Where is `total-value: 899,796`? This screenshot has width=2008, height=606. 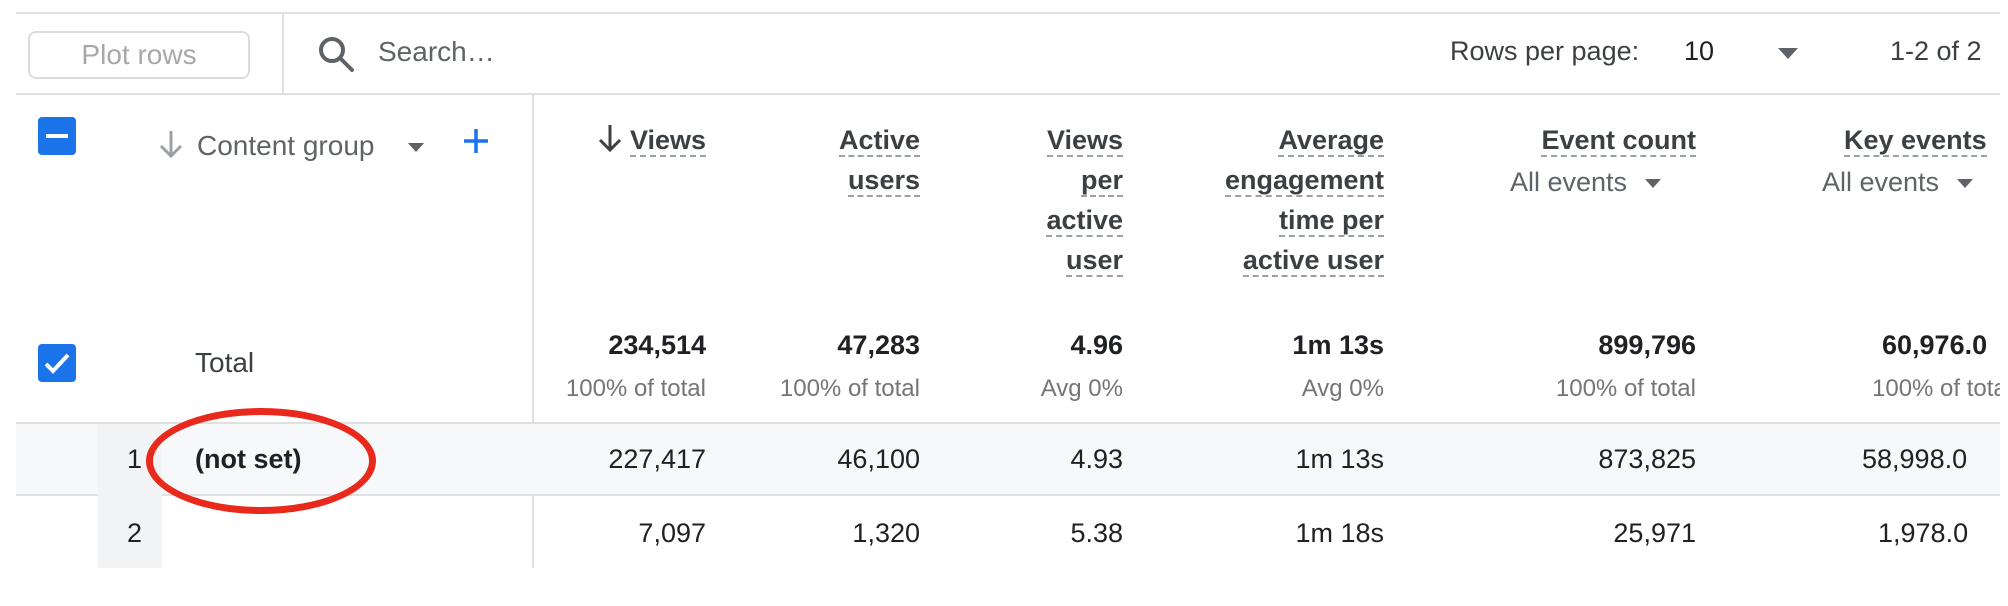 total-value: 899,796 is located at coordinates (1647, 345).